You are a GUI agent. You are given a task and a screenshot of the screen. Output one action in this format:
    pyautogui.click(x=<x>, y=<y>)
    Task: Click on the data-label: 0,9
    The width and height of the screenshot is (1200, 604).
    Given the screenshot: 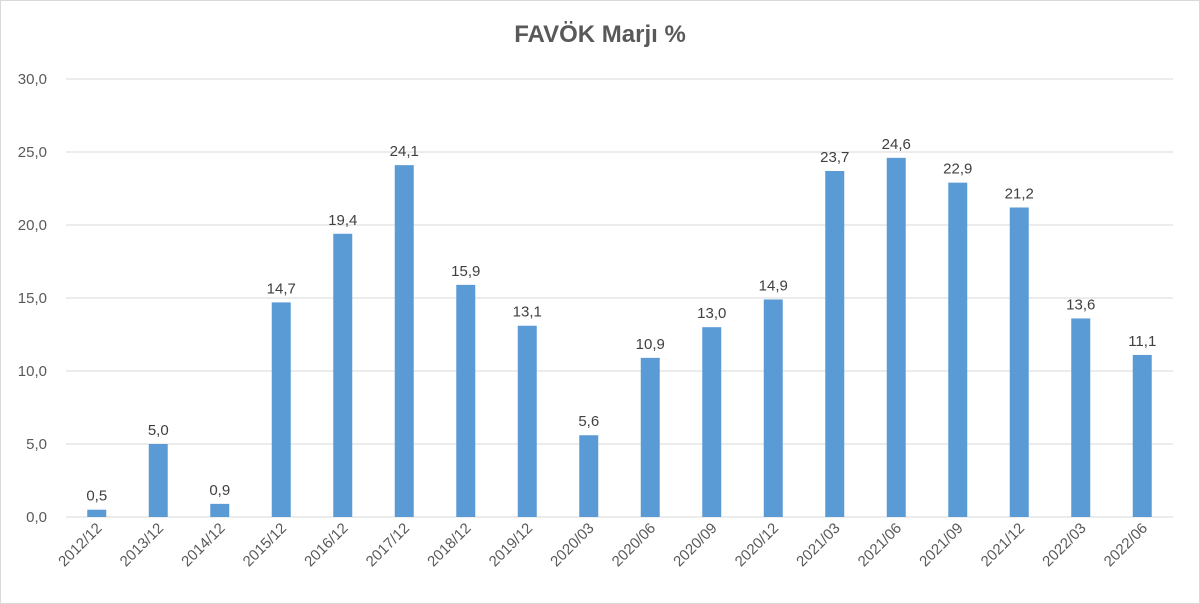 What is the action you would take?
    pyautogui.click(x=219, y=490)
    